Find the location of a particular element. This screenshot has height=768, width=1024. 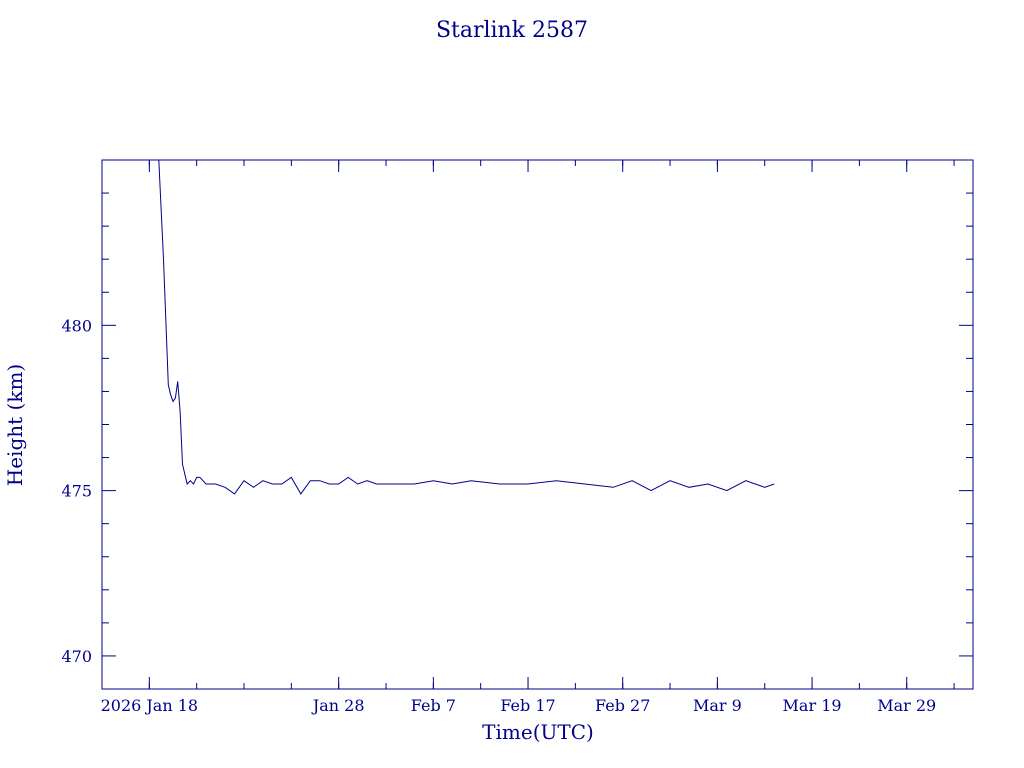

y-axis-label: Height (km) is located at coordinates (15, 425).